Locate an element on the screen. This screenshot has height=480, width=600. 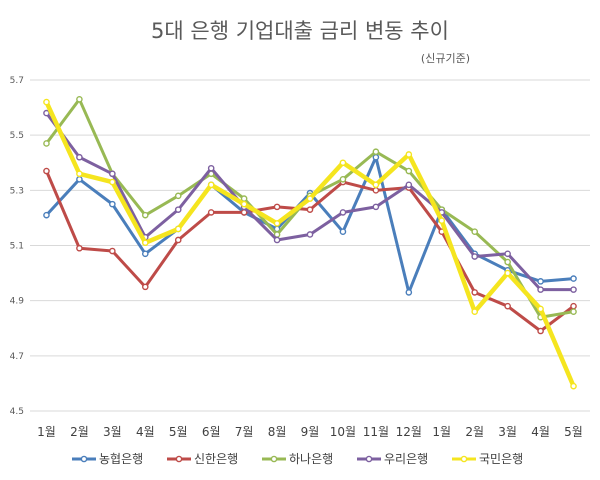
y-tick-label: 4.7 is located at coordinates (17, 357).